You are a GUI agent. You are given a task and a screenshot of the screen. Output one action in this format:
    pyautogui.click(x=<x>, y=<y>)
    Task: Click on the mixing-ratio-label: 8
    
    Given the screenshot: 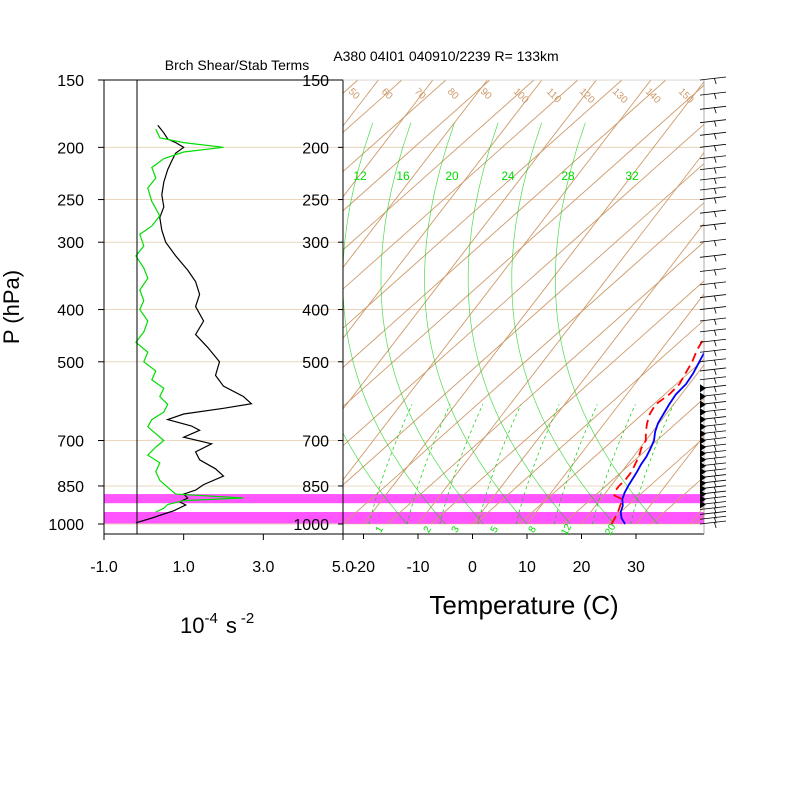 What is the action you would take?
    pyautogui.click(x=533, y=529)
    